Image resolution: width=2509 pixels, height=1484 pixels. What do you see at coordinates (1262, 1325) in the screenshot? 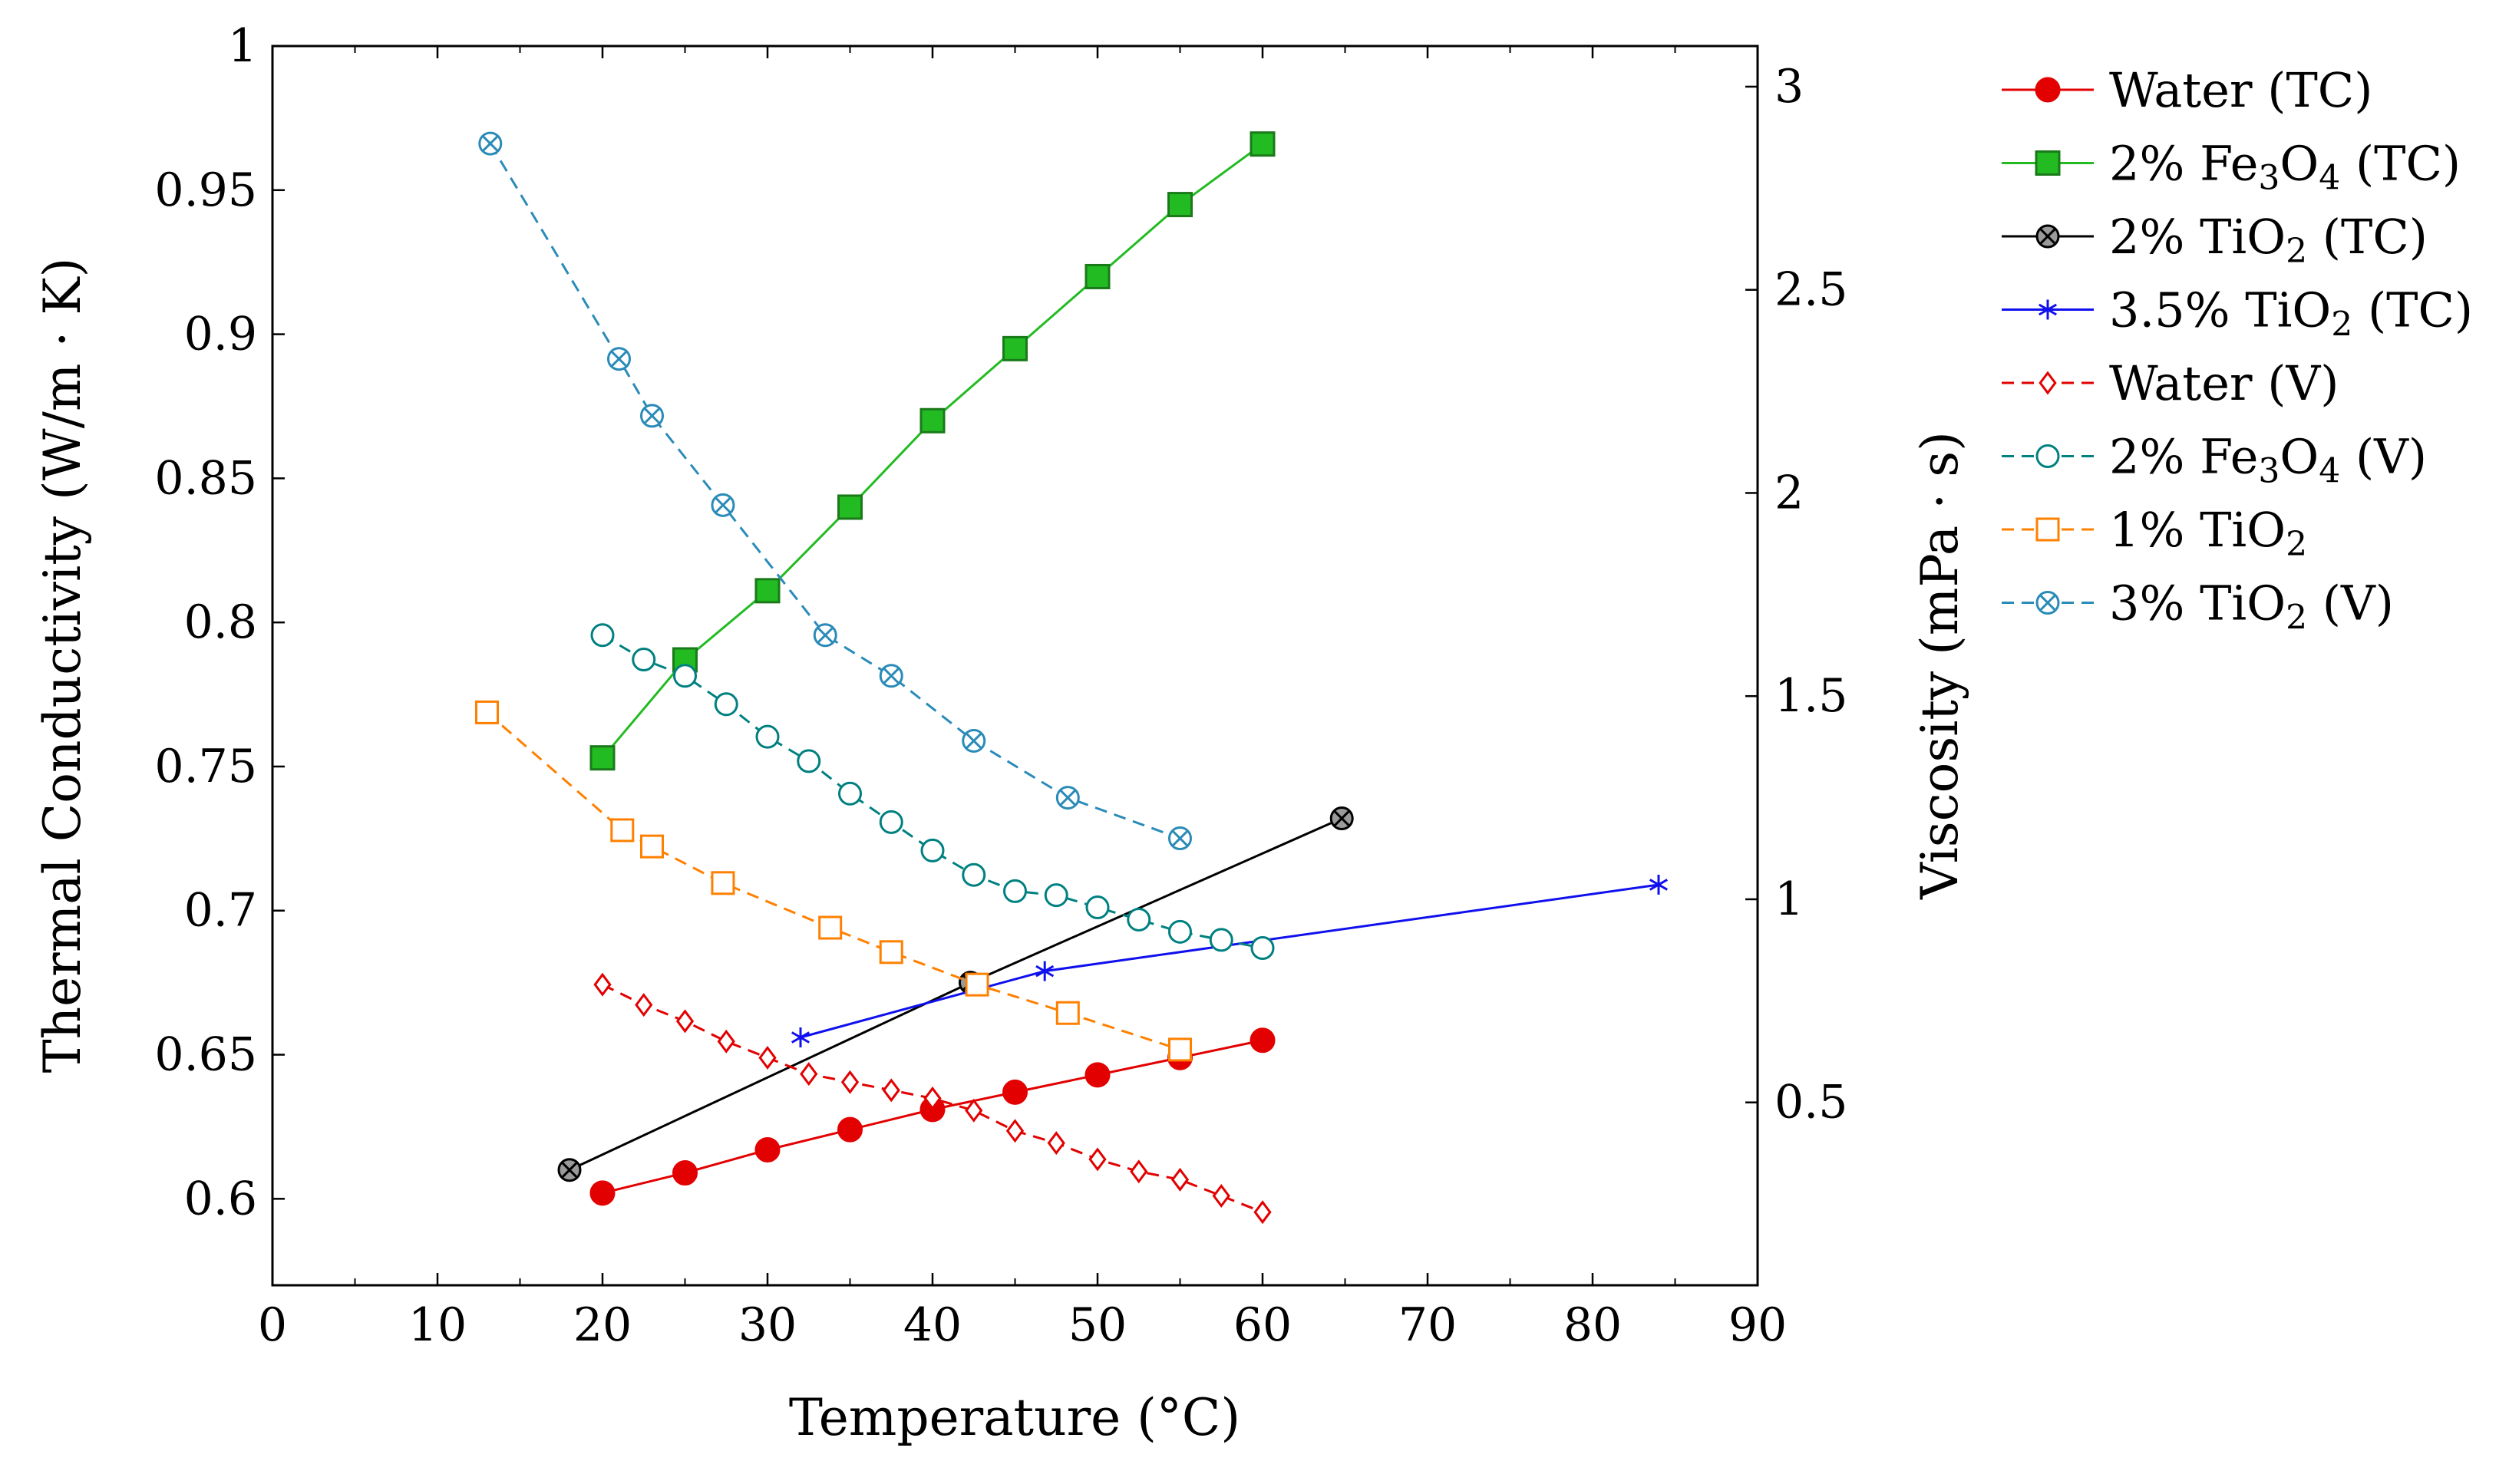
I see `x-tick-label: 60` at bounding box center [1262, 1325].